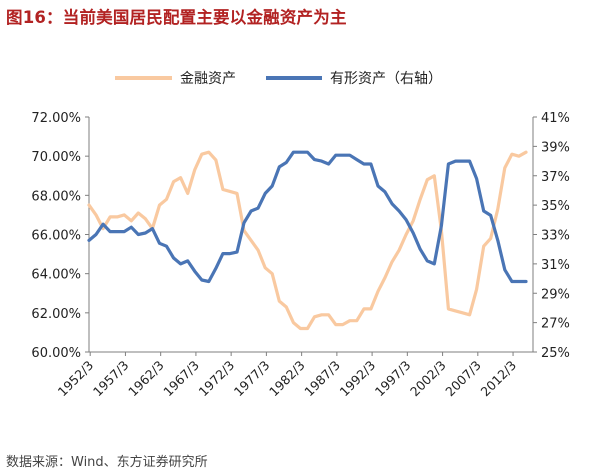 The height and width of the screenshot is (475, 590). What do you see at coordinates (555, 236) in the screenshot?
I see `right-tick-label: 33%` at bounding box center [555, 236].